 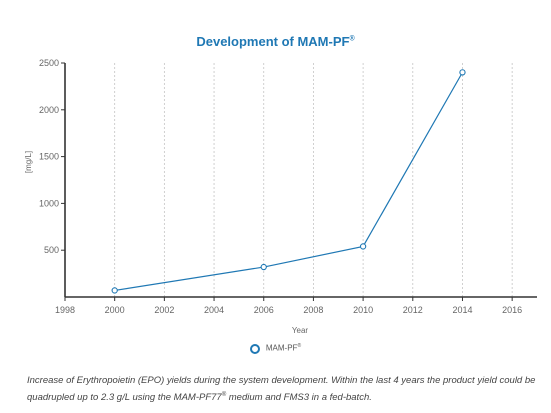 I want to click on x-tick-label: 2002, so click(x=164, y=310).